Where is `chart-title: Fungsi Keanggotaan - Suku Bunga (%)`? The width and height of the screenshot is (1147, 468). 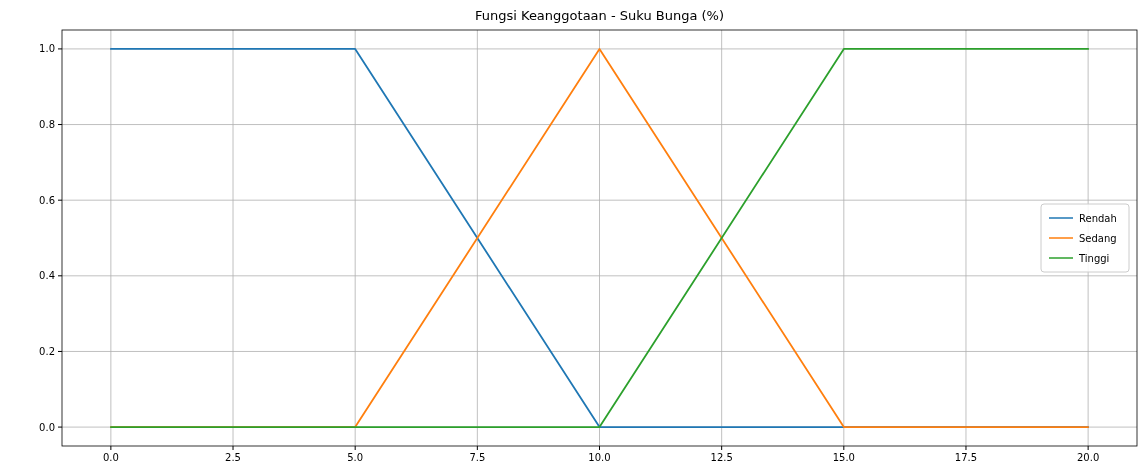 chart-title: Fungsi Keanggotaan - Suku Bunga (%) is located at coordinates (599, 15).